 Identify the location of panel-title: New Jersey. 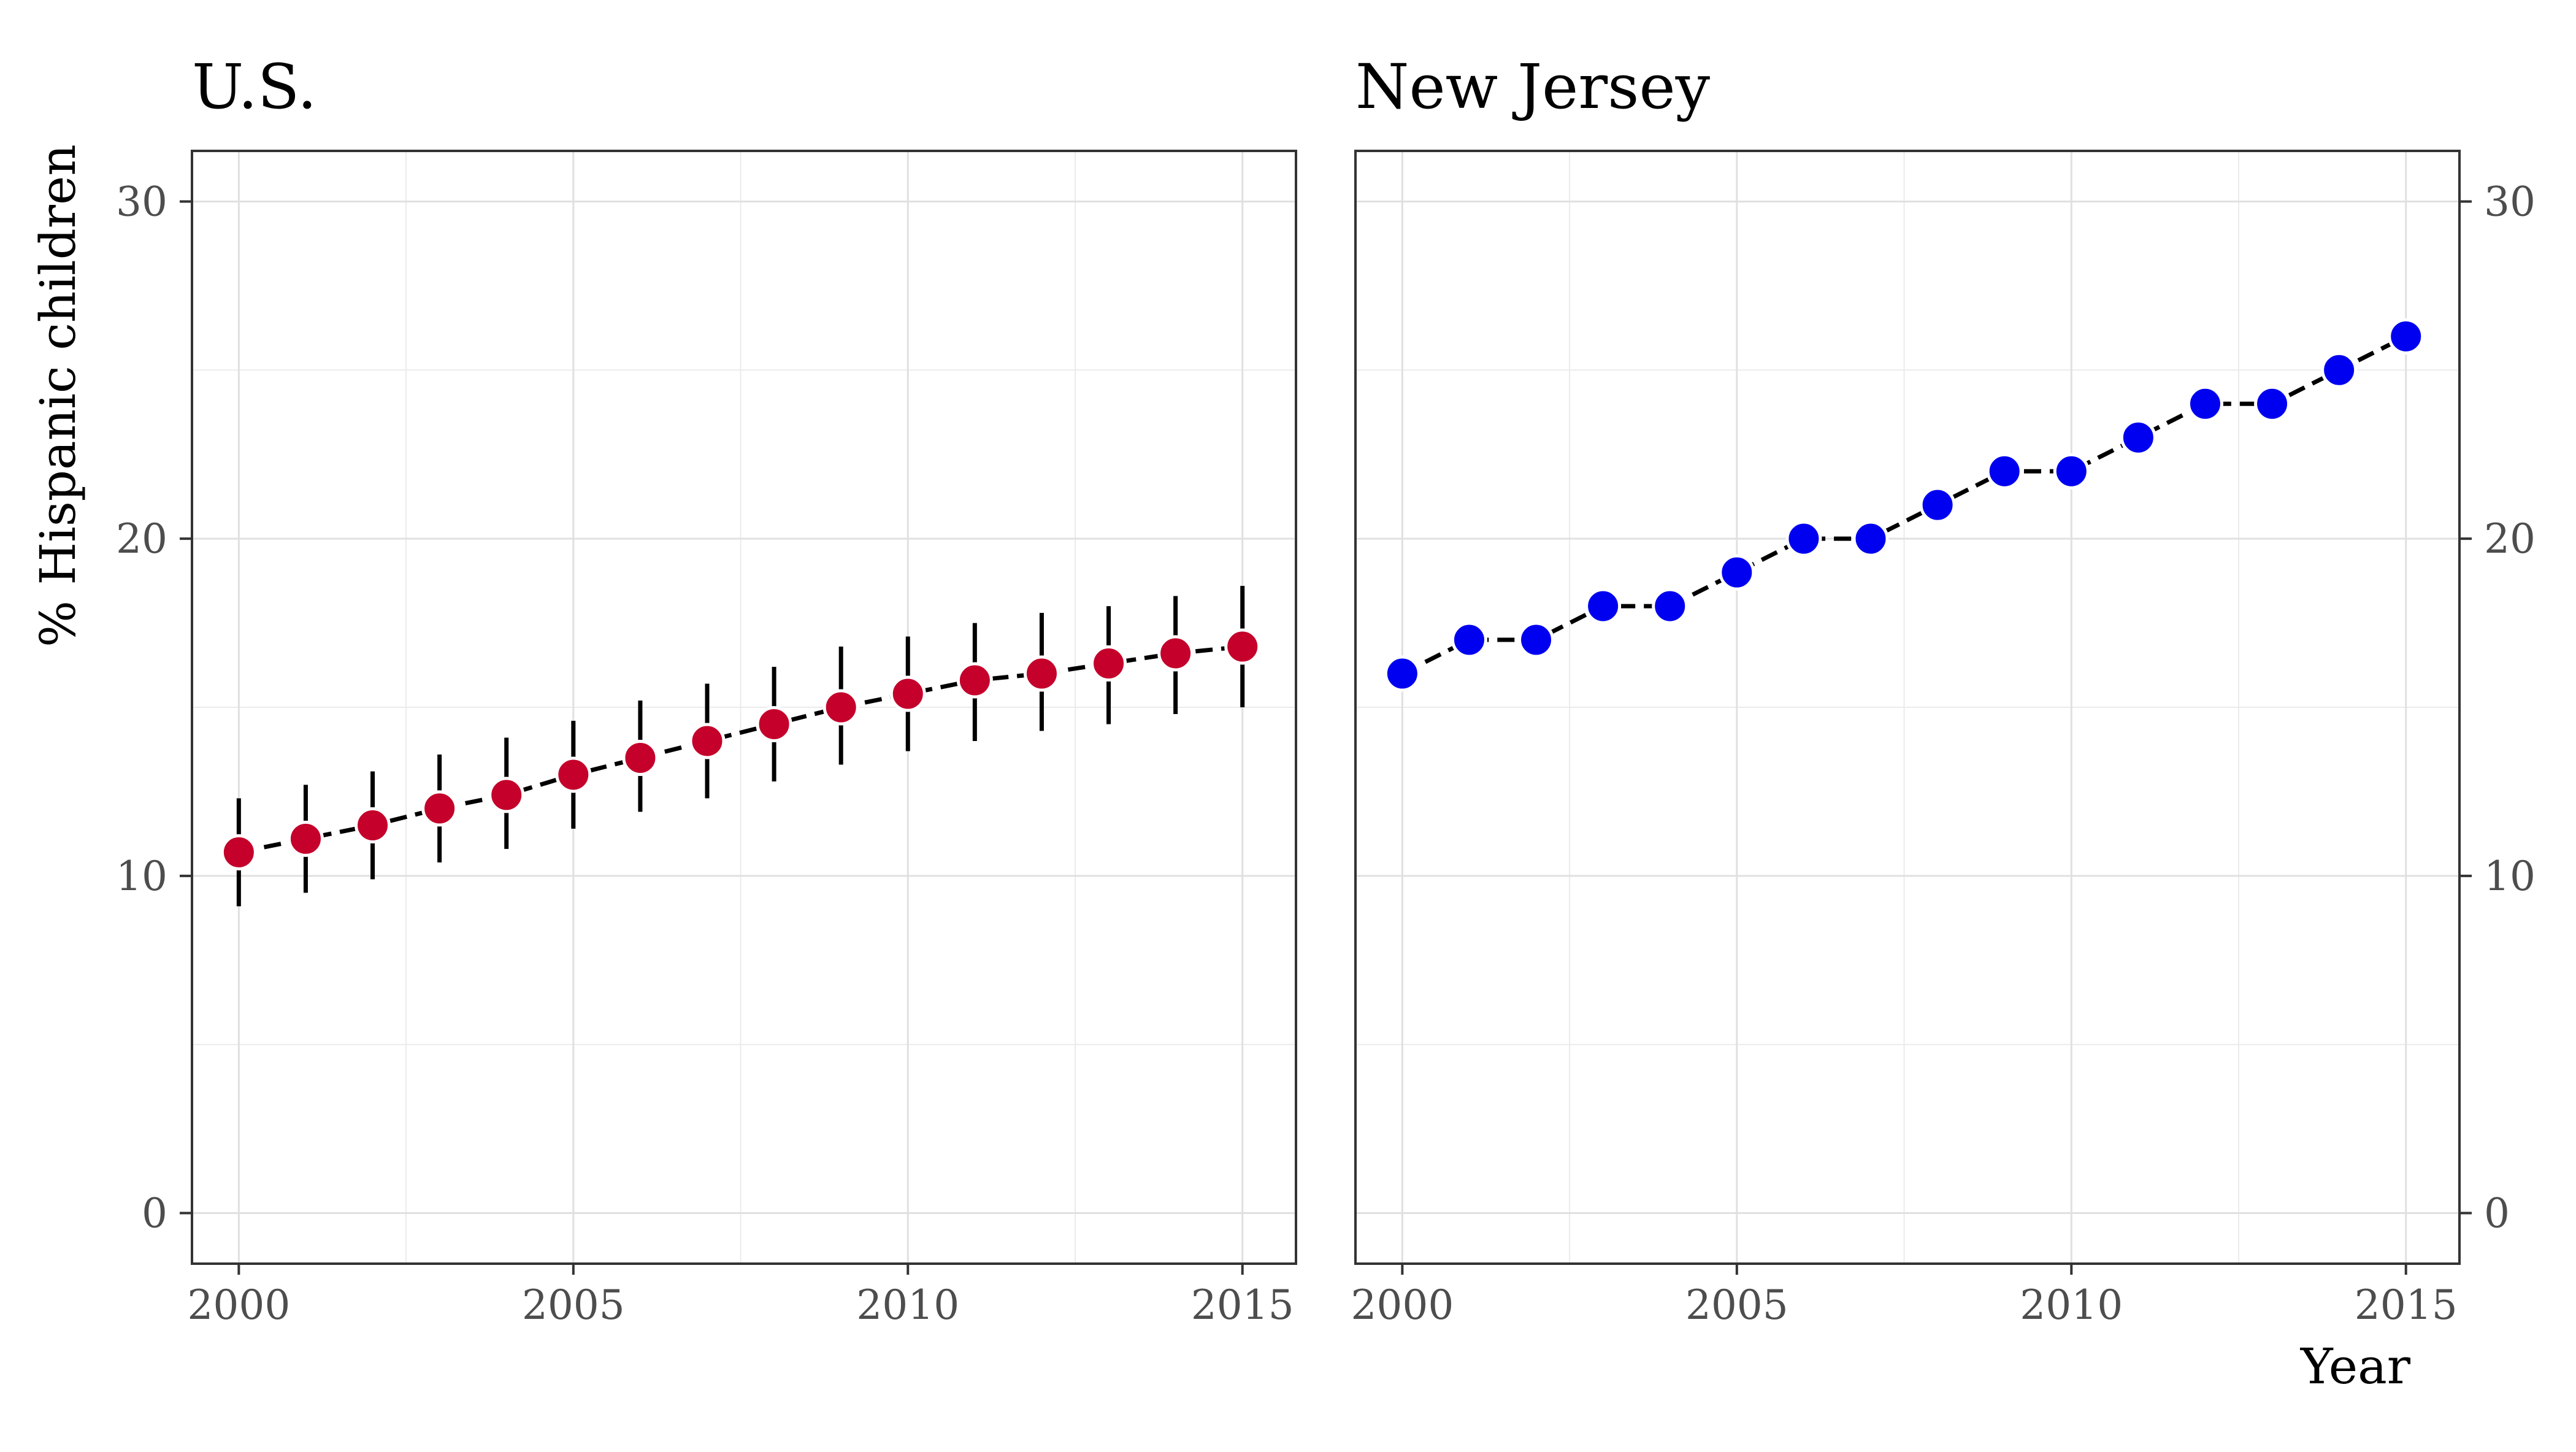
(1533, 87).